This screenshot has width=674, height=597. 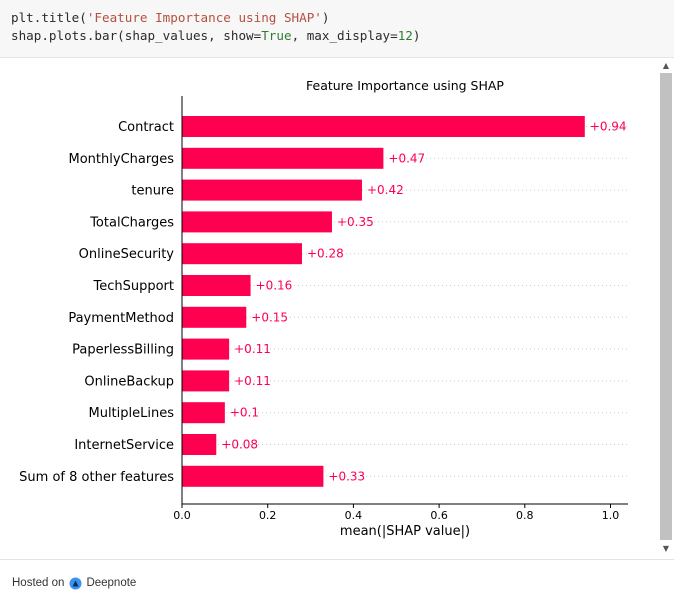 What do you see at coordinates (276, 35) in the screenshot?
I see `code-keyword: True` at bounding box center [276, 35].